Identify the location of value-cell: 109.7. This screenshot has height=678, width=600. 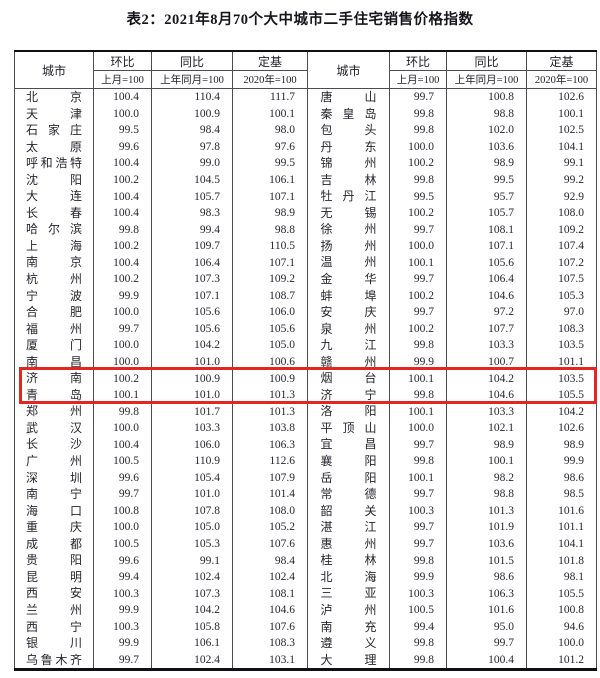
(192, 246).